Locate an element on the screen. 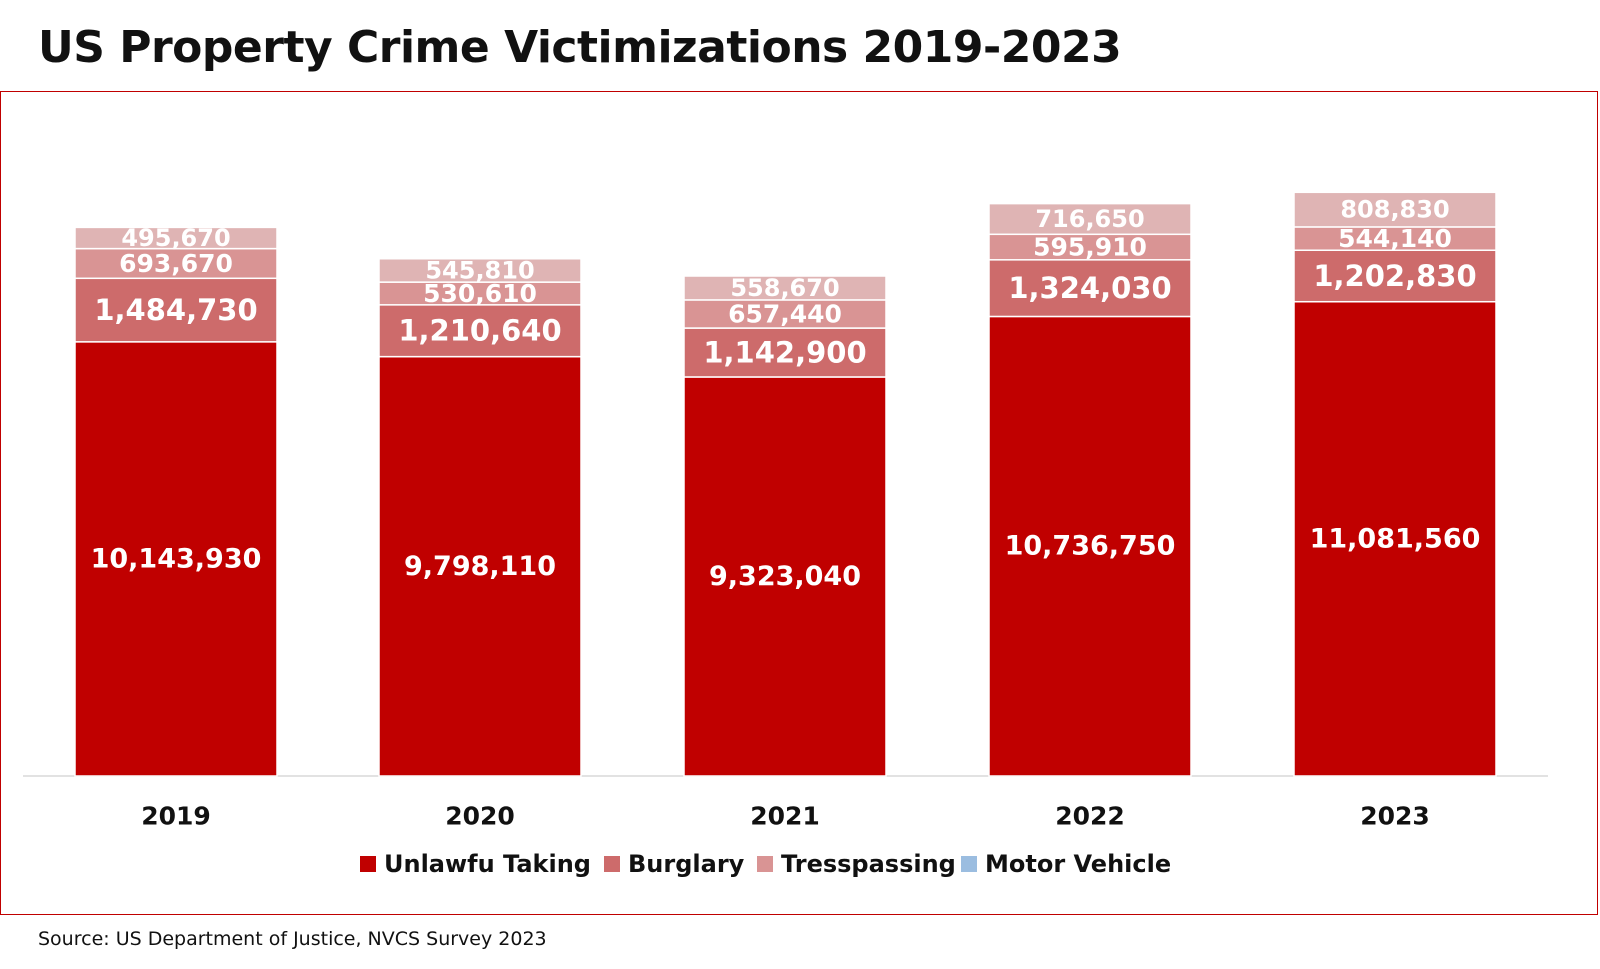 This screenshot has height=969, width=1600. data-label: 10,736,750 is located at coordinates (1090, 546).